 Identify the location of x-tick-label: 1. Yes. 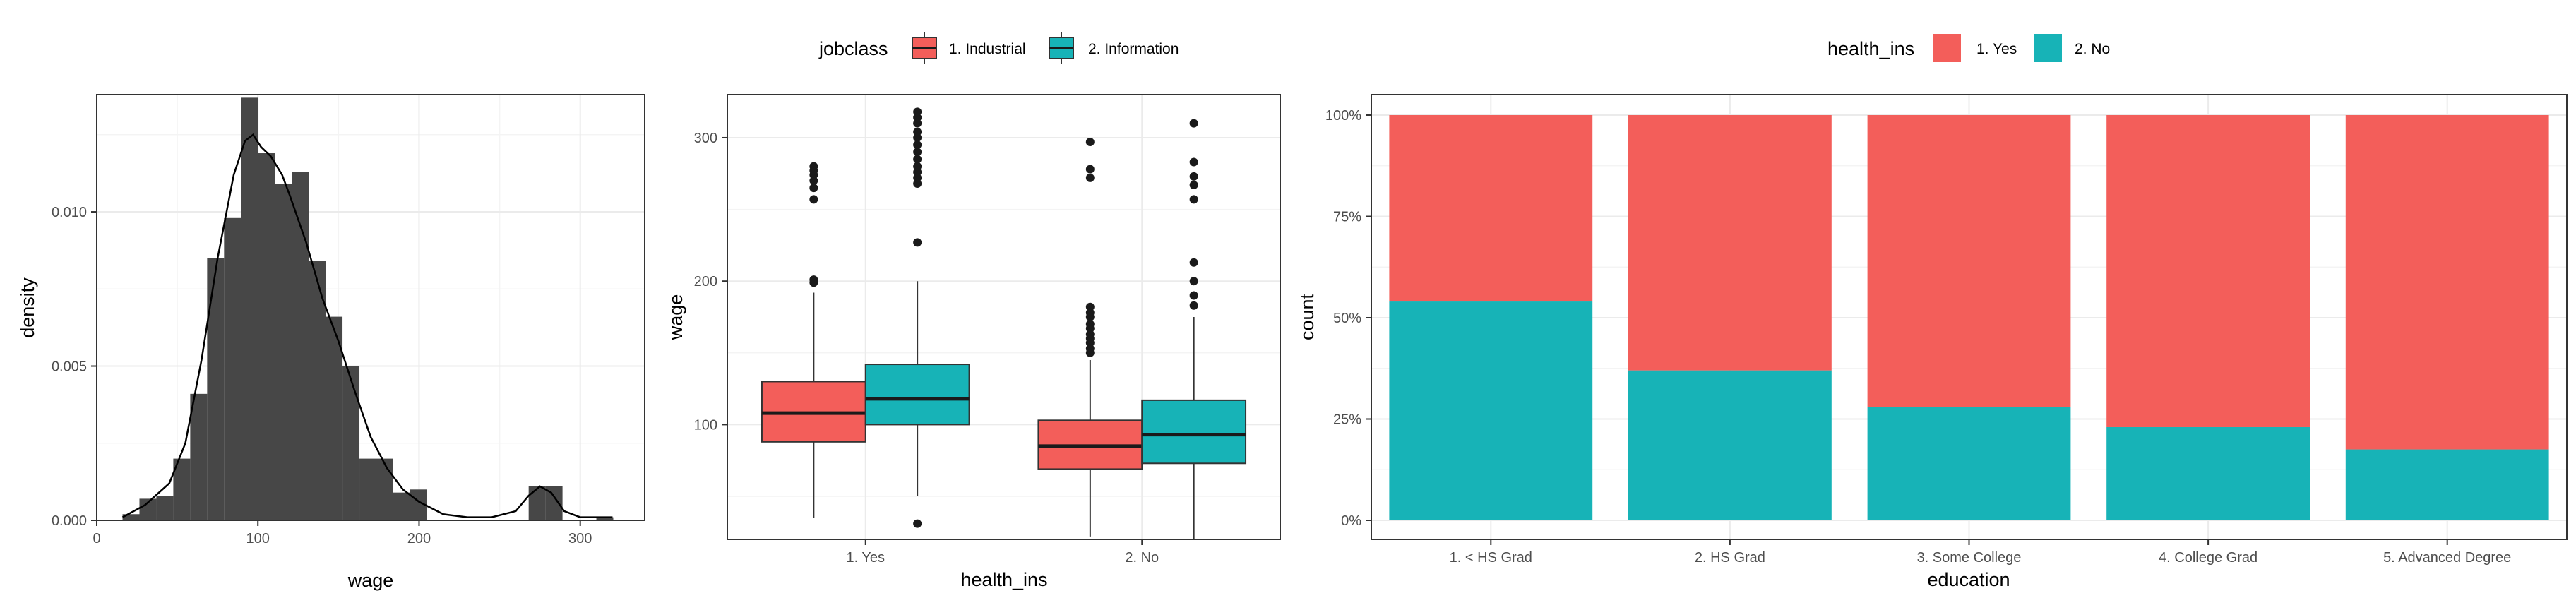
(865, 558).